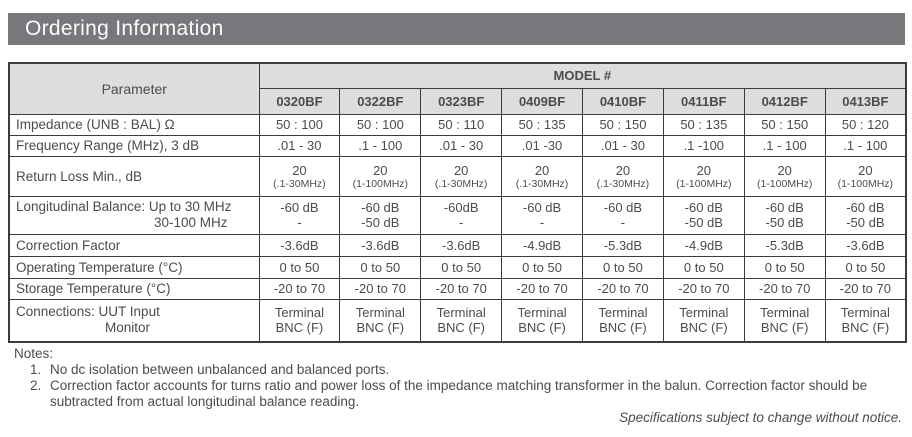 The image size is (912, 437). What do you see at coordinates (784, 101) in the screenshot?
I see `model-number-header: 0412BF` at bounding box center [784, 101].